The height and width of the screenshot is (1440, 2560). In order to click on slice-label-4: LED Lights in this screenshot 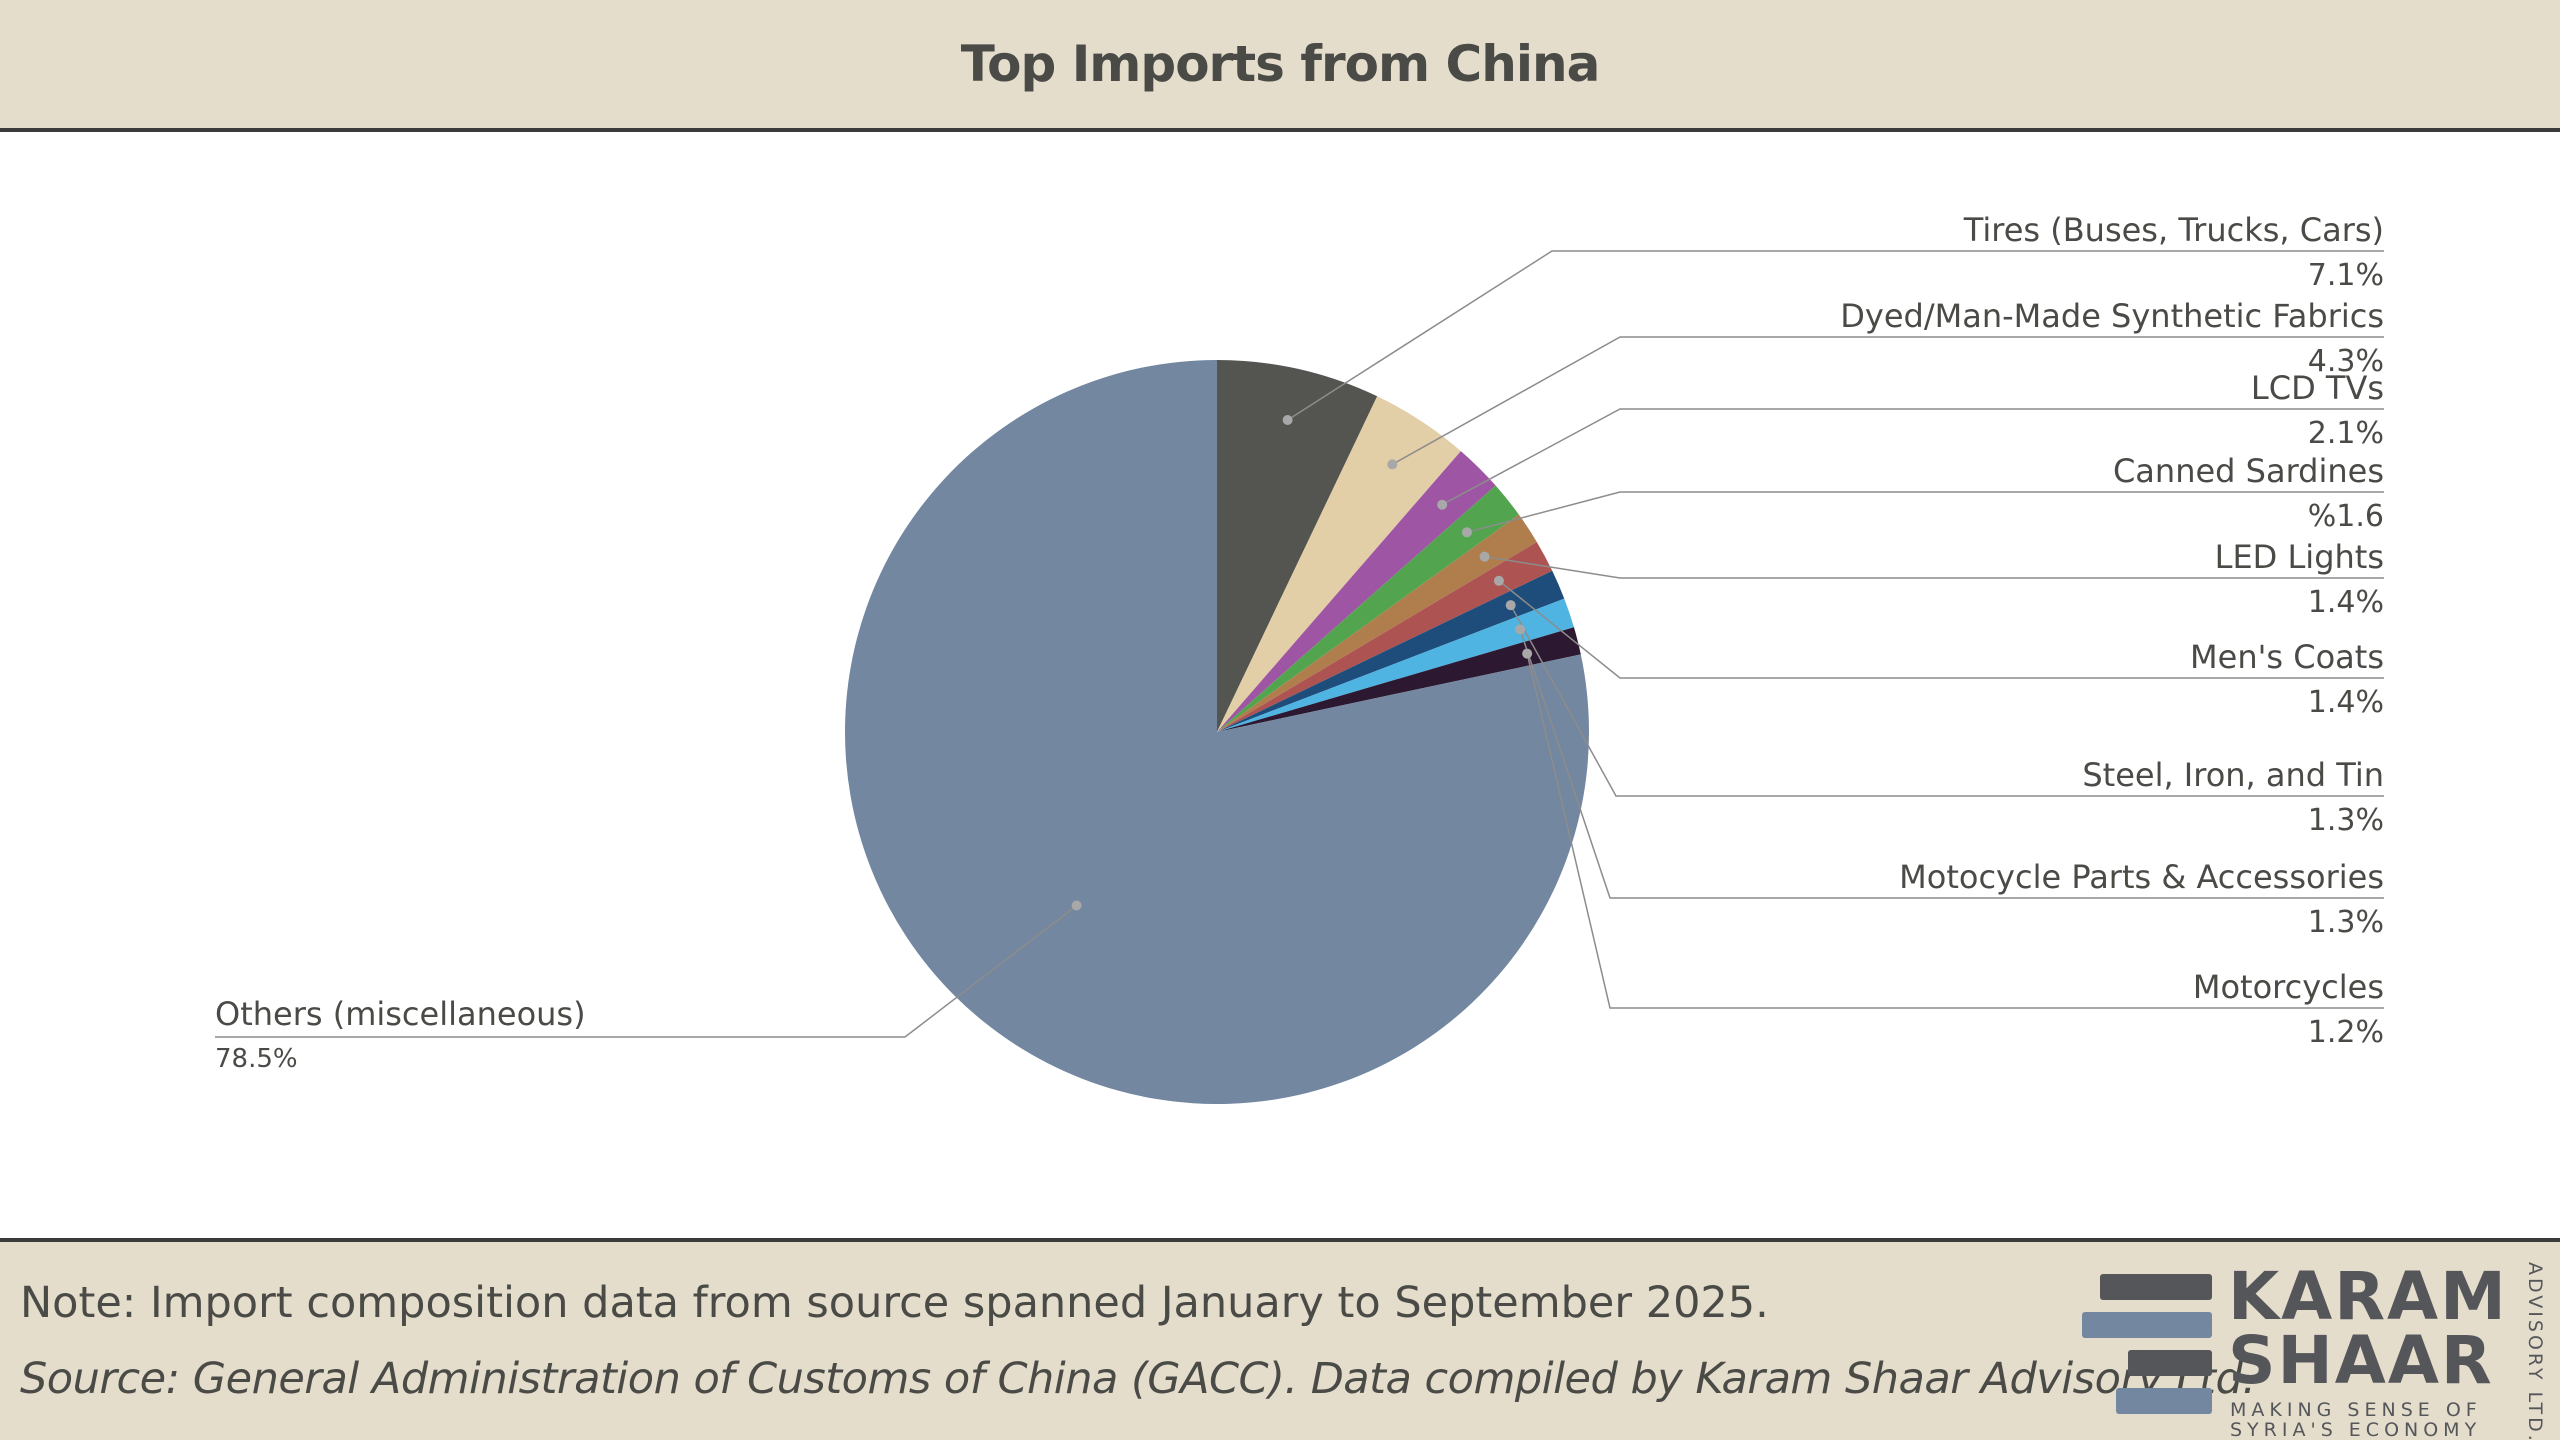, I will do `click(2299, 557)`.